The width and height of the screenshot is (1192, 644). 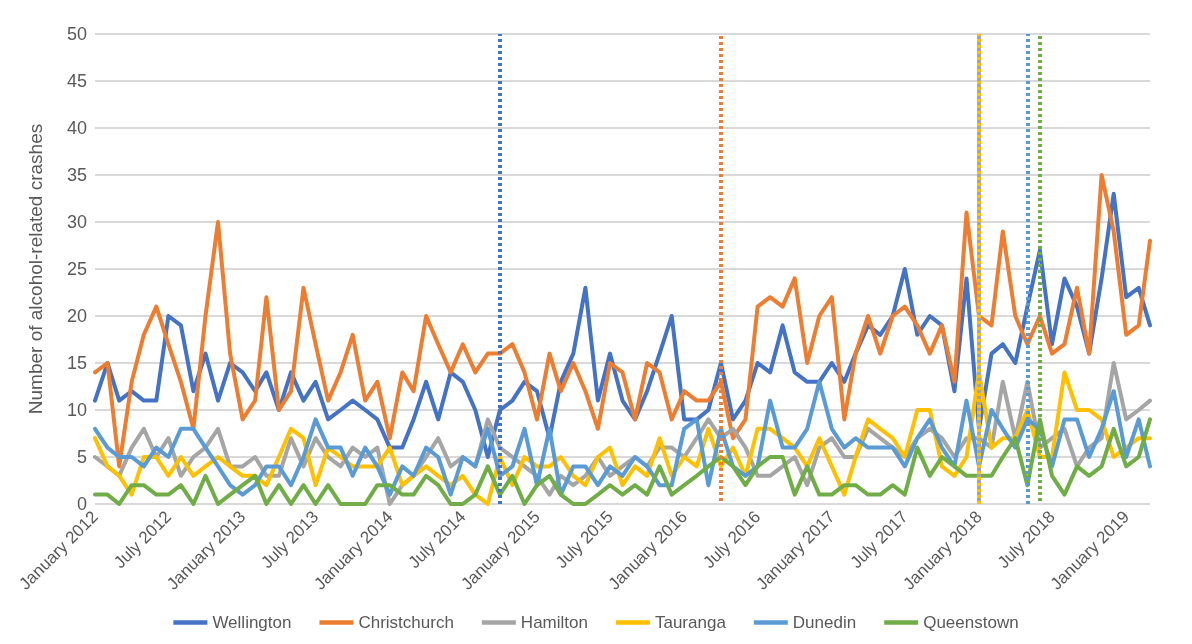 I want to click on y-tick-label: 50, so click(x=76, y=34).